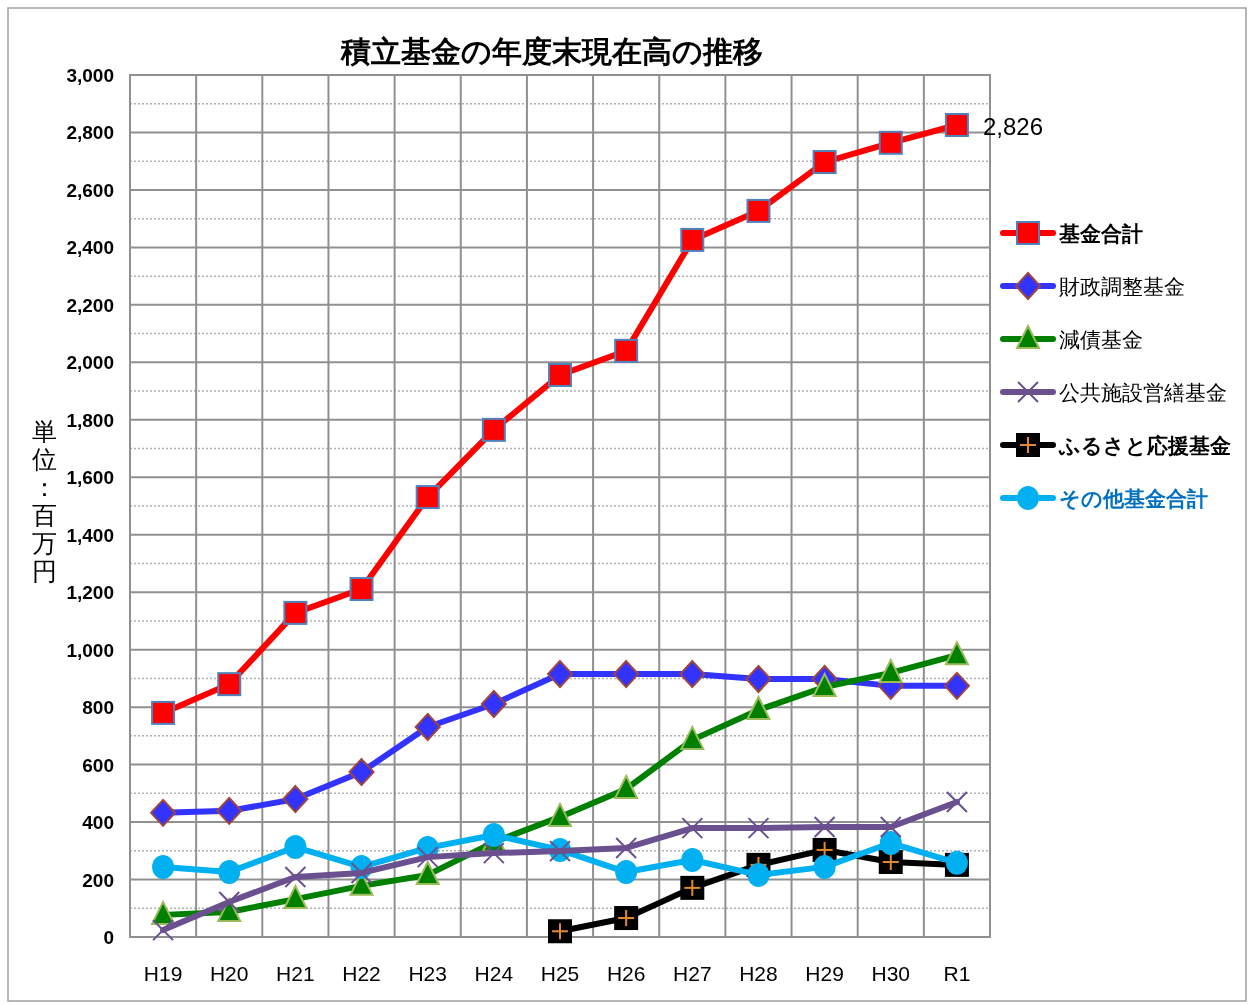 This screenshot has height=1005, width=1254. What do you see at coordinates (891, 973) in the screenshot?
I see `x-tick-label: H30` at bounding box center [891, 973].